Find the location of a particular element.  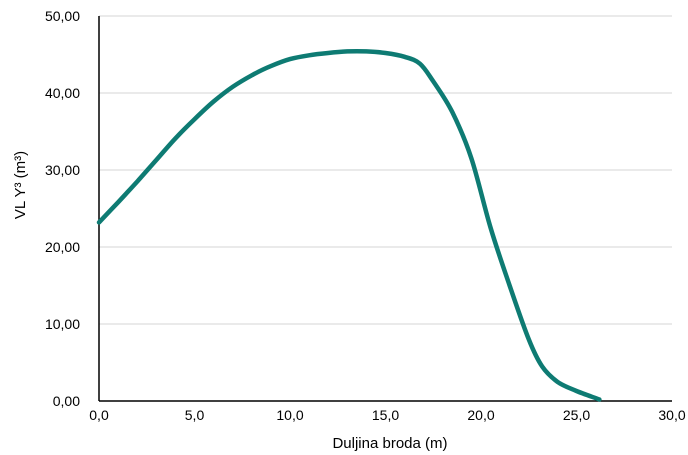

y-tick-label: 20,00 is located at coordinates (62, 247).